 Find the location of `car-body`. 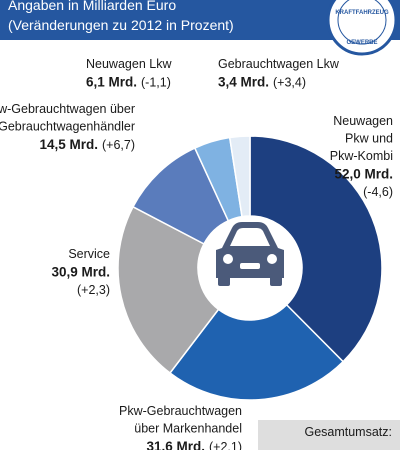

car-body is located at coordinates (250, 250).